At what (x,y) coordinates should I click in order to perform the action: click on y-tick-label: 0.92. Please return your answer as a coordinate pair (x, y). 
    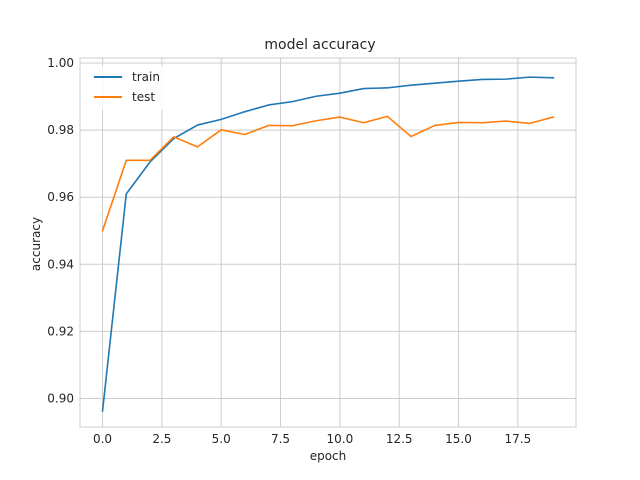
    Looking at the image, I should click on (60, 331).